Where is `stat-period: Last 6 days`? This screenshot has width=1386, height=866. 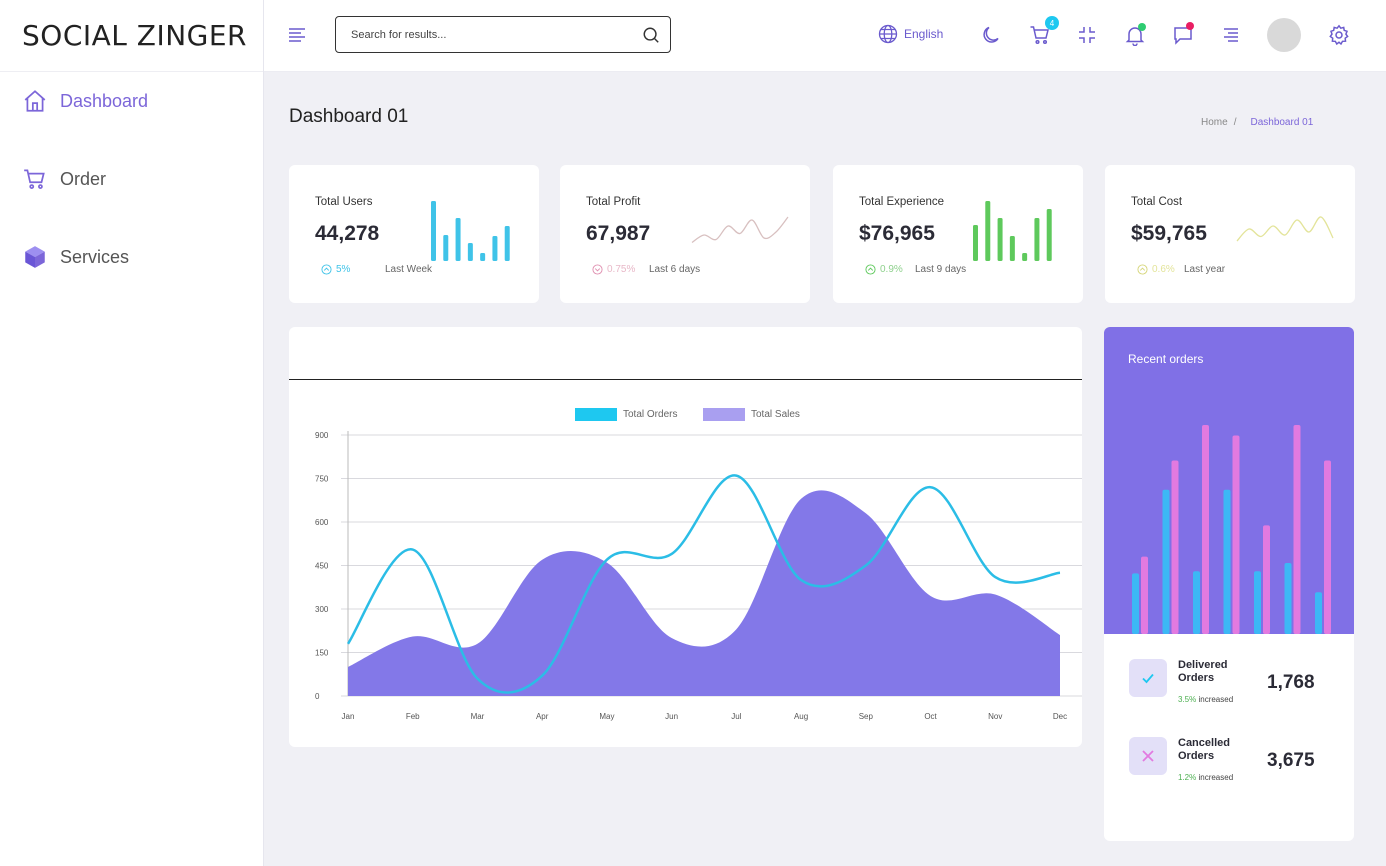
stat-period: Last 6 days is located at coordinates (675, 269).